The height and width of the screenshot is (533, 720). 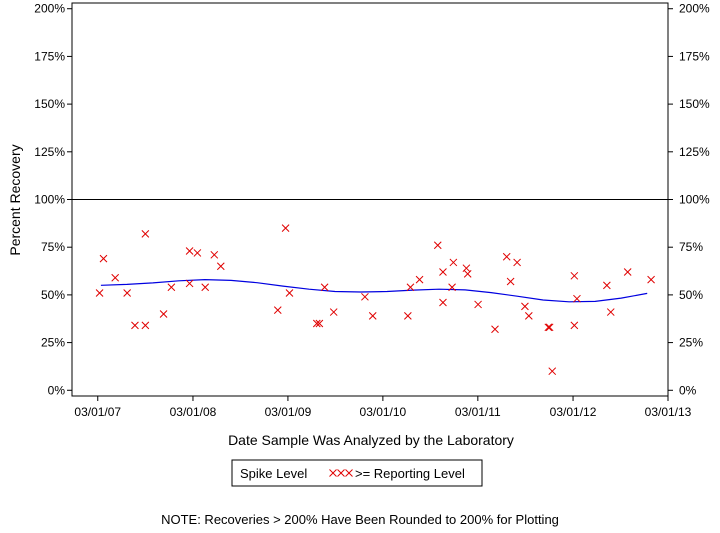 What do you see at coordinates (49, 9) in the screenshot?
I see `y-tick-label-left: 200%` at bounding box center [49, 9].